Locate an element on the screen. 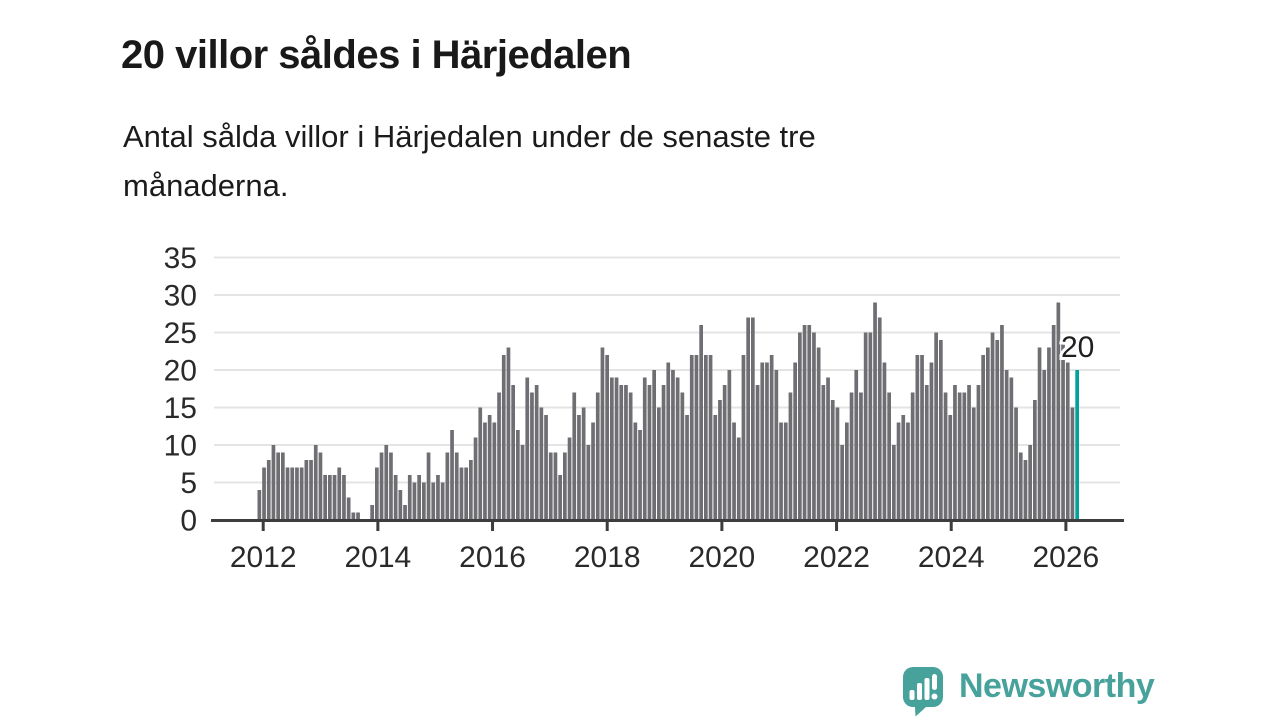 The height and width of the screenshot is (720, 1280). y-axis-label: 30 is located at coordinates (180, 296).